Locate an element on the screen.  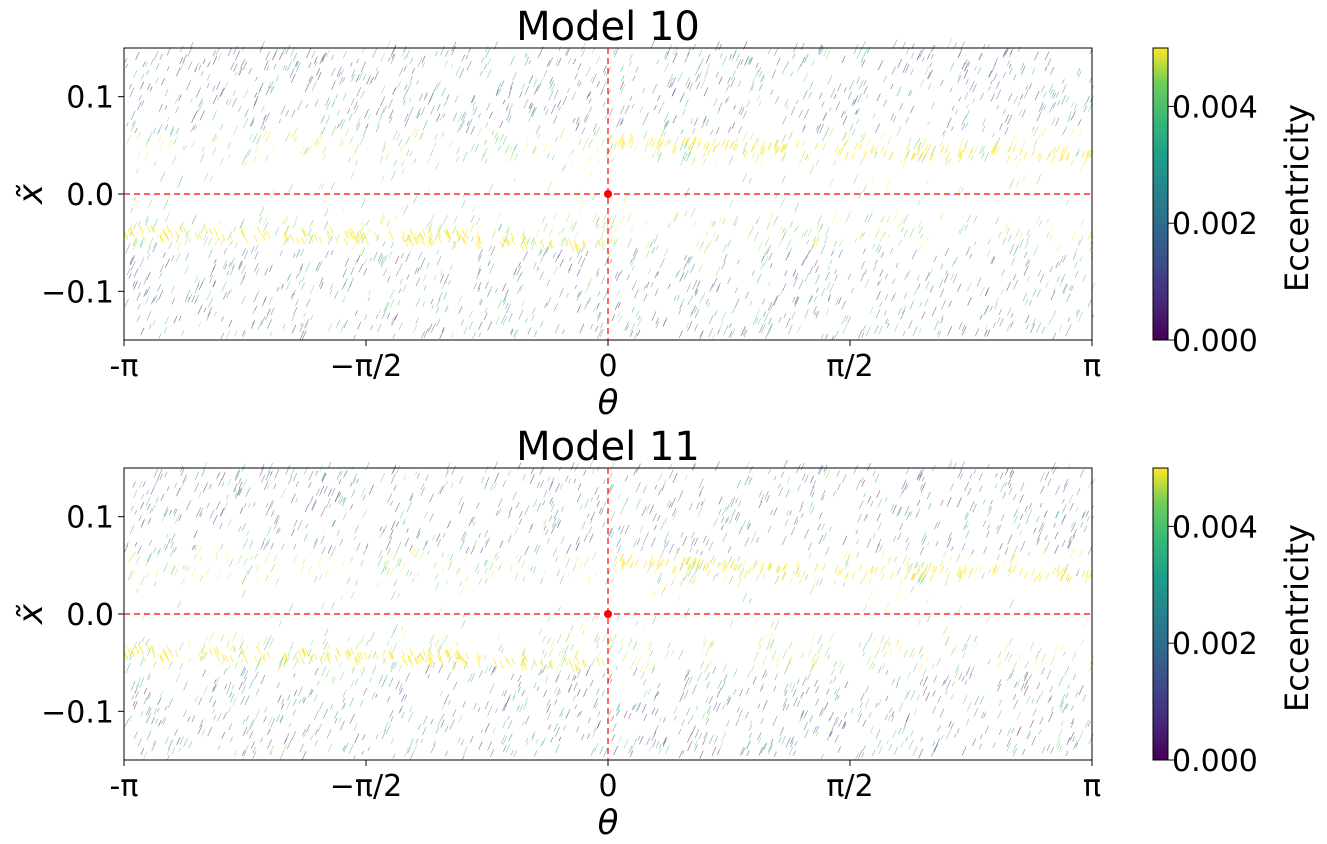
chart-title: Model 10 is located at coordinates (608, 27).